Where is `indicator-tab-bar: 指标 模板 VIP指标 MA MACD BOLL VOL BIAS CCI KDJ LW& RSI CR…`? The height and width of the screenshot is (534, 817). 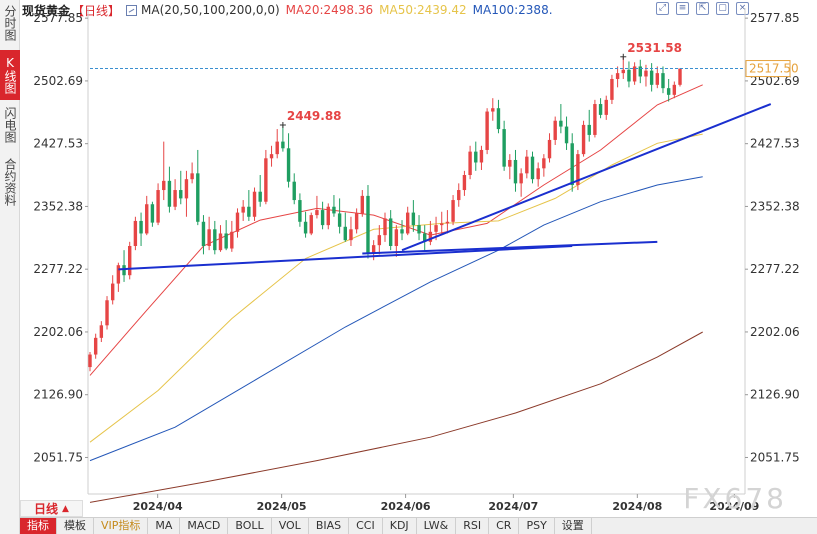
indicator-tab-bar: 指标 模板 VIP指标 MA MACD BOLL VOL BIAS CCI KDJ LW& RSI CR… is located at coordinates (418, 525).